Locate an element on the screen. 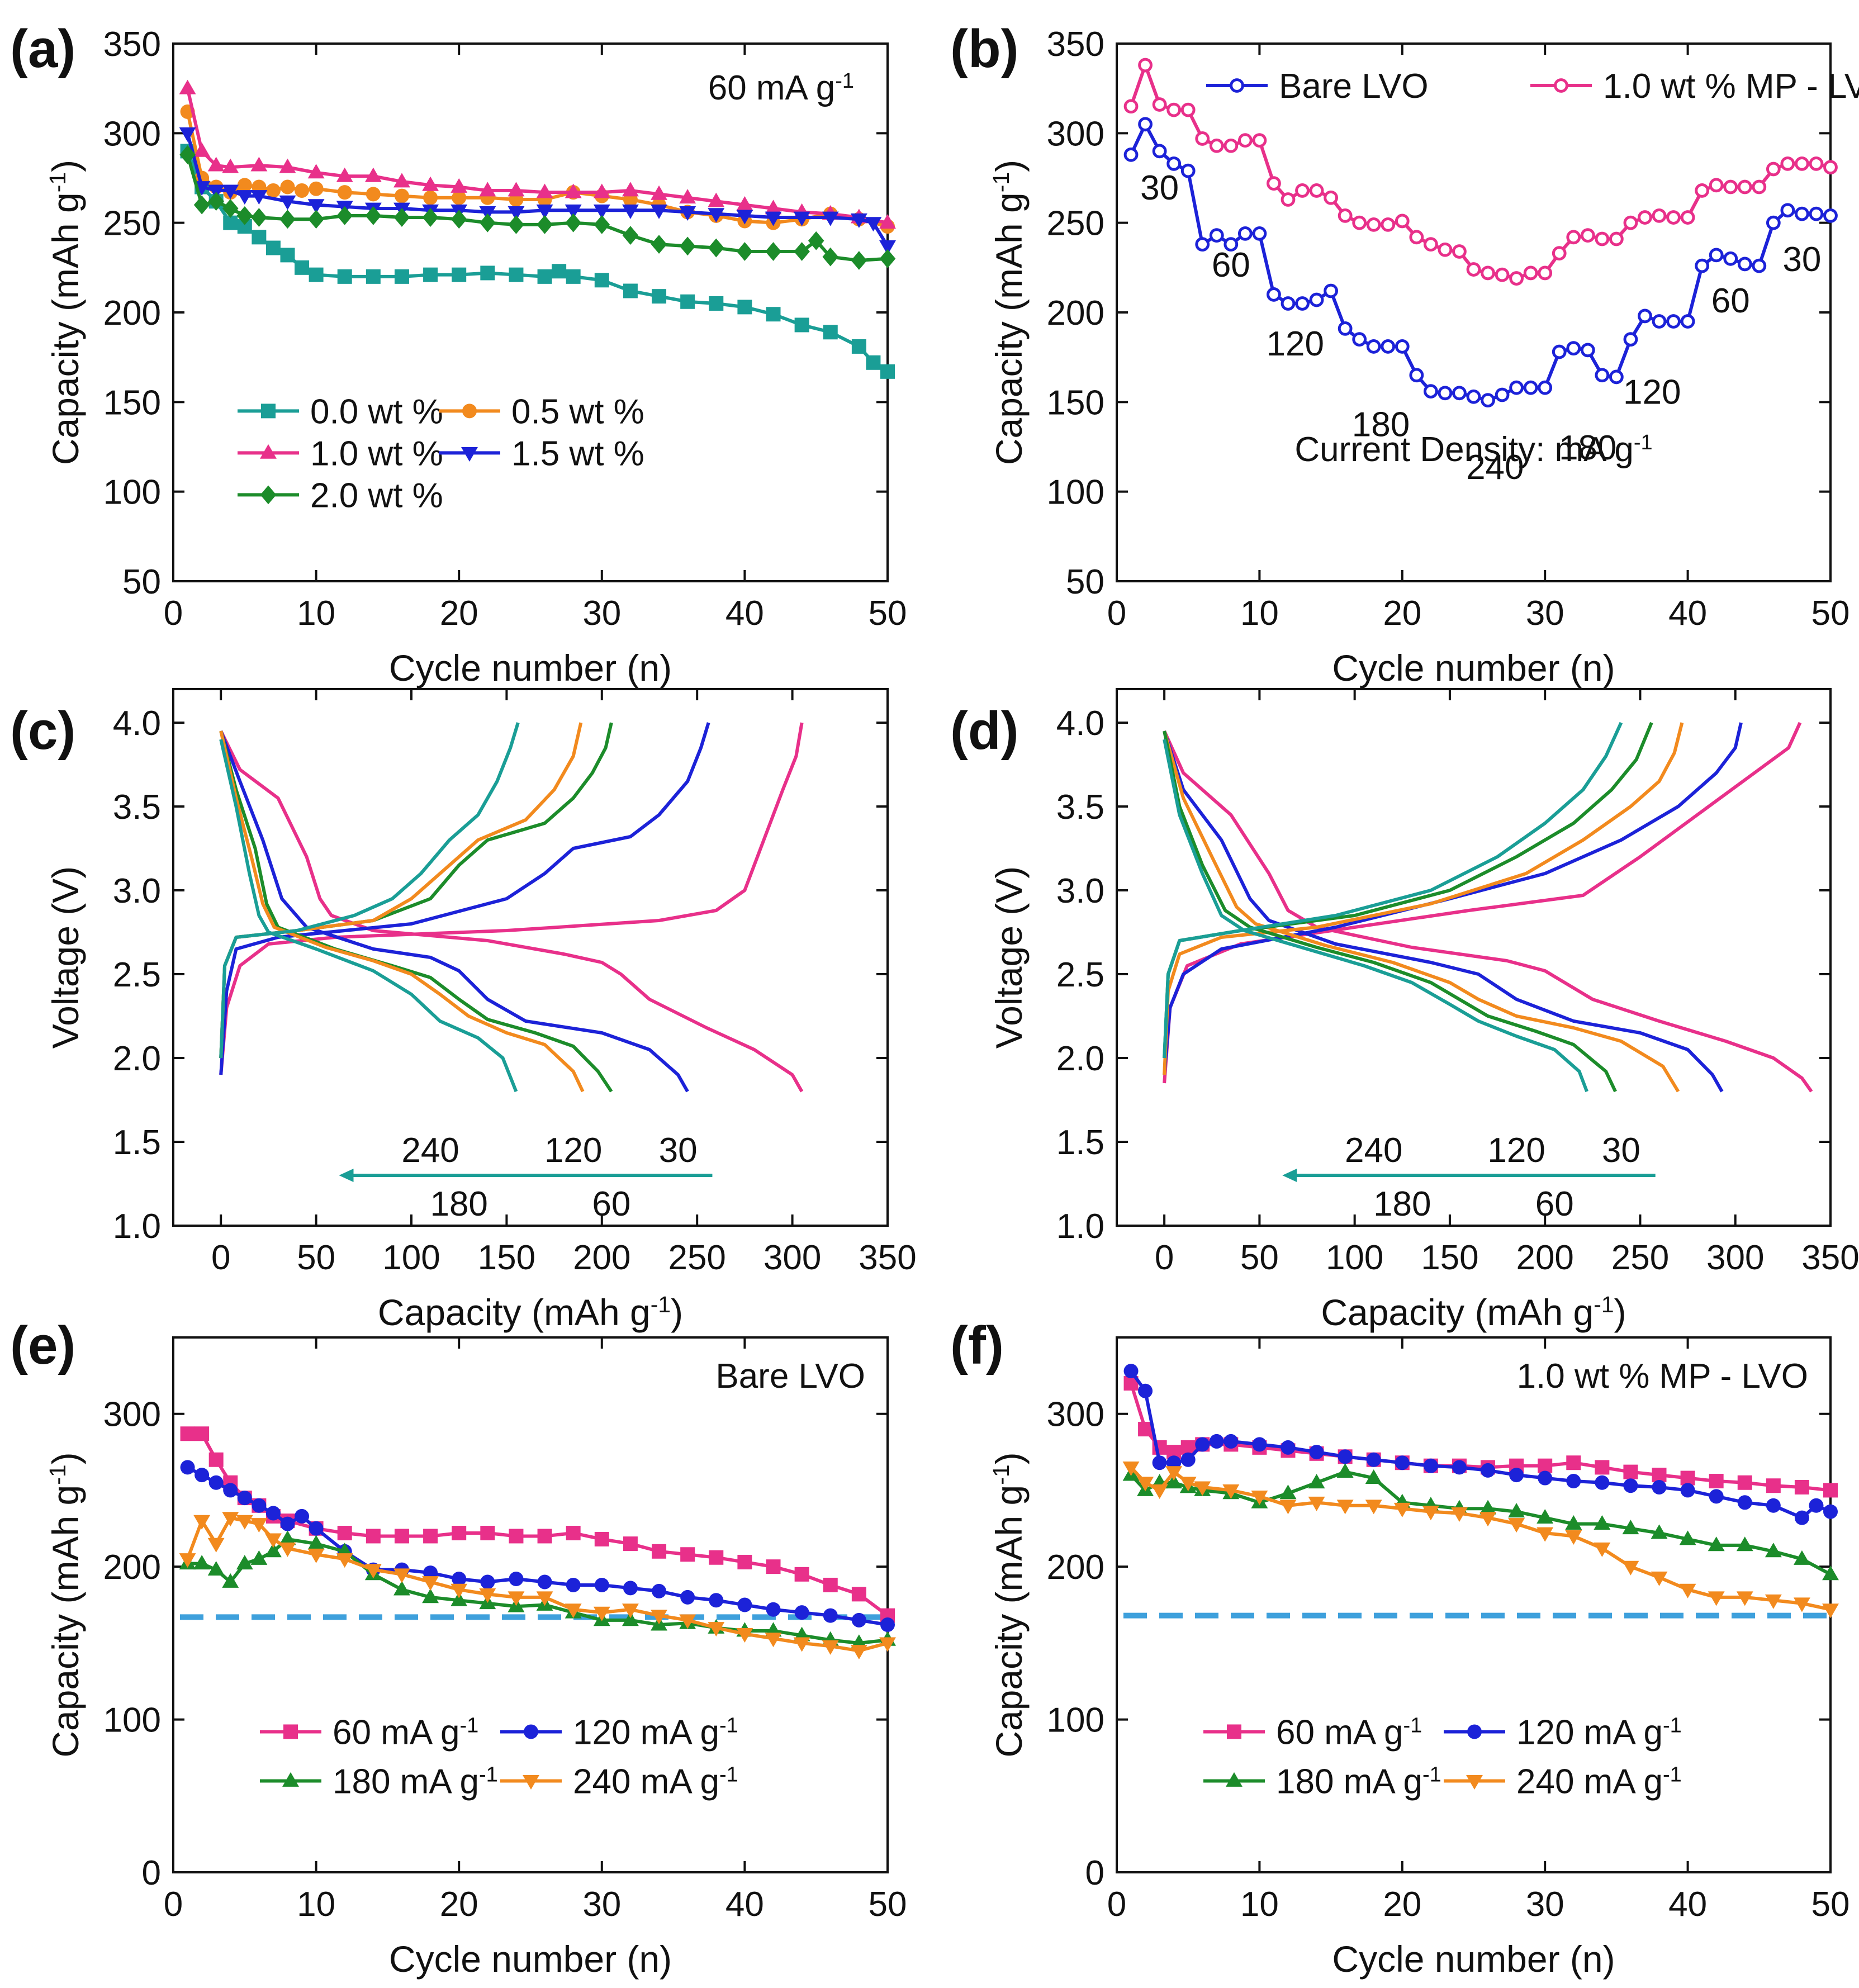  y-tick-label: 2.0 is located at coordinates (137, 1059).